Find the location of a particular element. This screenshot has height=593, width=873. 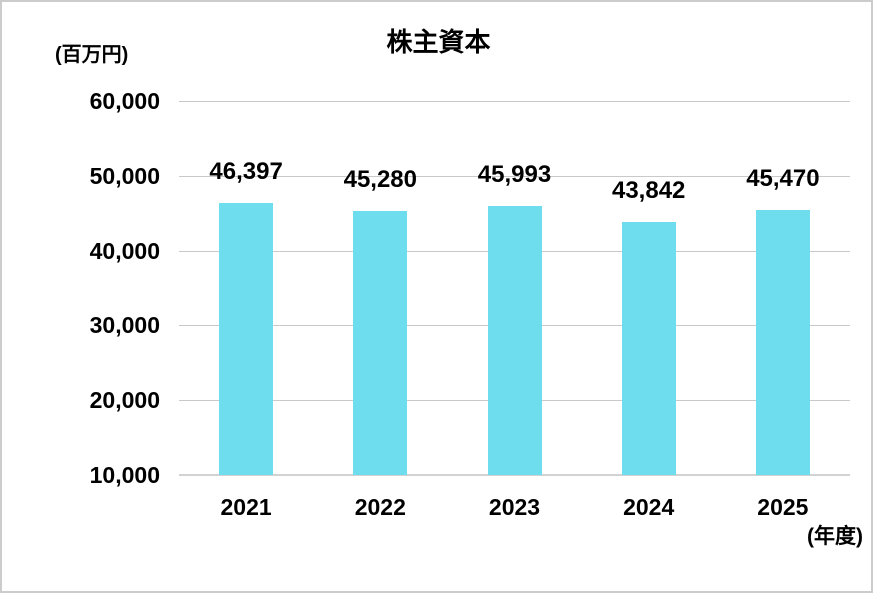

y-tick-label-60000: 60,000 is located at coordinates (124, 101).